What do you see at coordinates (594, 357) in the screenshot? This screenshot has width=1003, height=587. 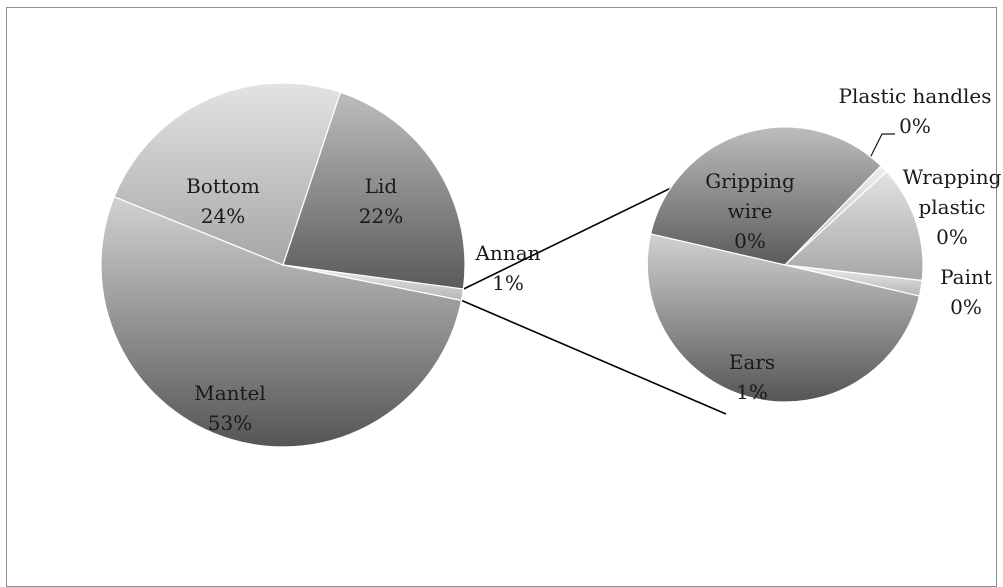 I see `connector-line-bottom` at bounding box center [594, 357].